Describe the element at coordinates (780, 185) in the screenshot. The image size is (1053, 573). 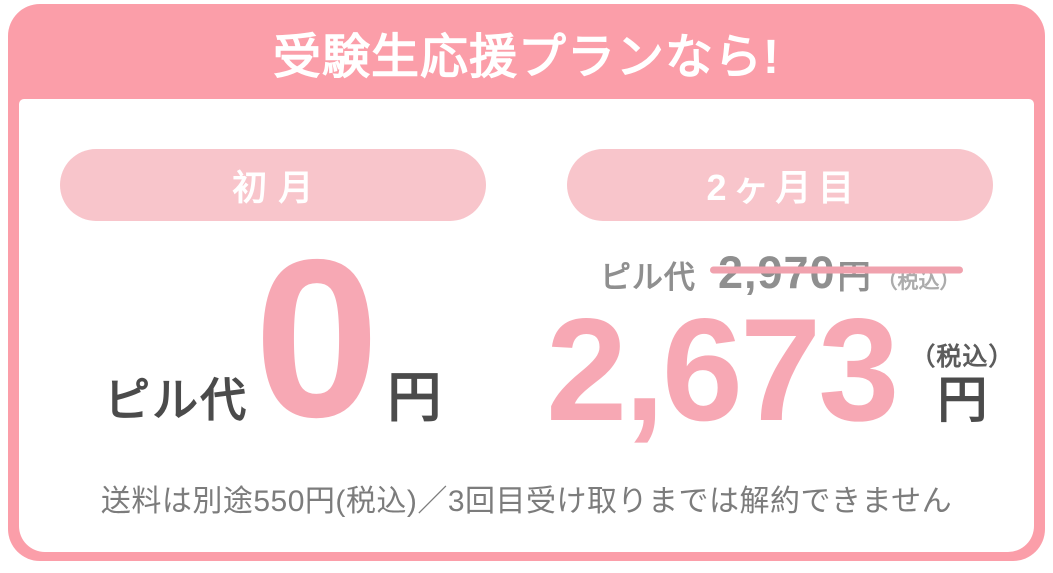
I see `second-month-badge: 2ヶ月目` at that location.